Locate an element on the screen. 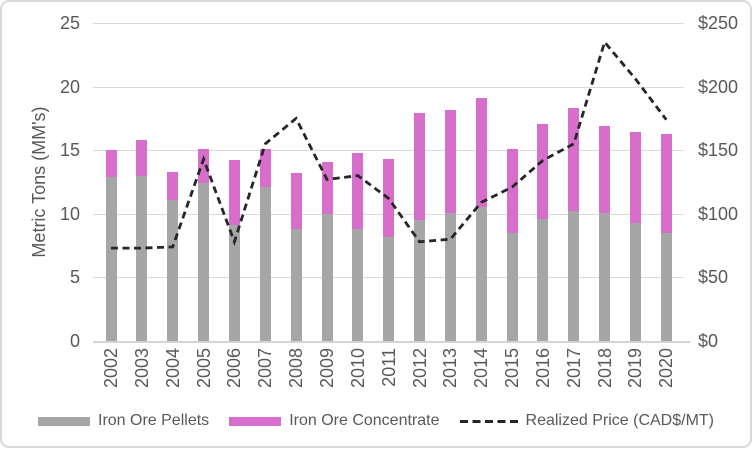  left-axis-tick: 0 is located at coordinates (74, 341).